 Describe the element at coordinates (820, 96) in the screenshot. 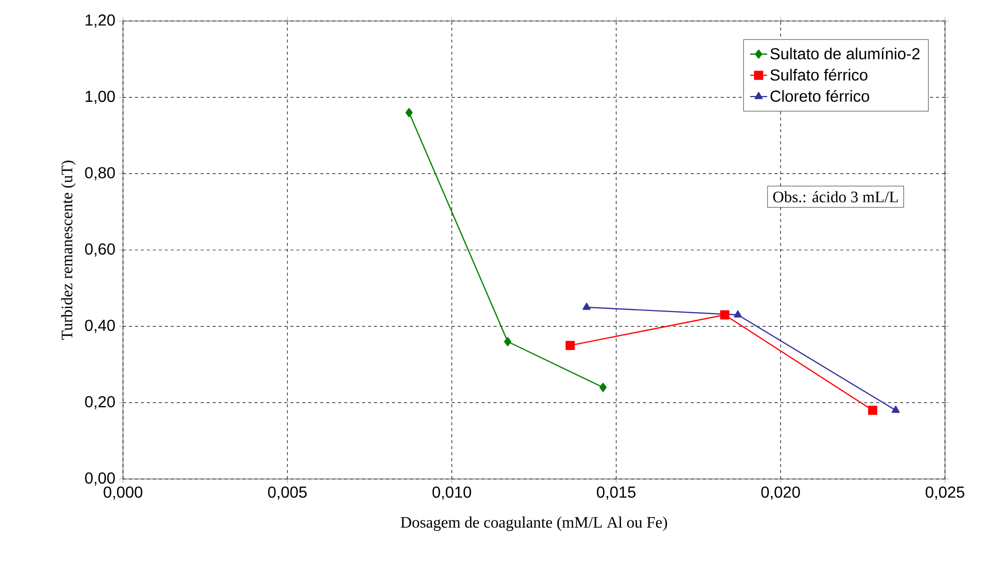

I see `legend-label: Cloreto férrico` at that location.